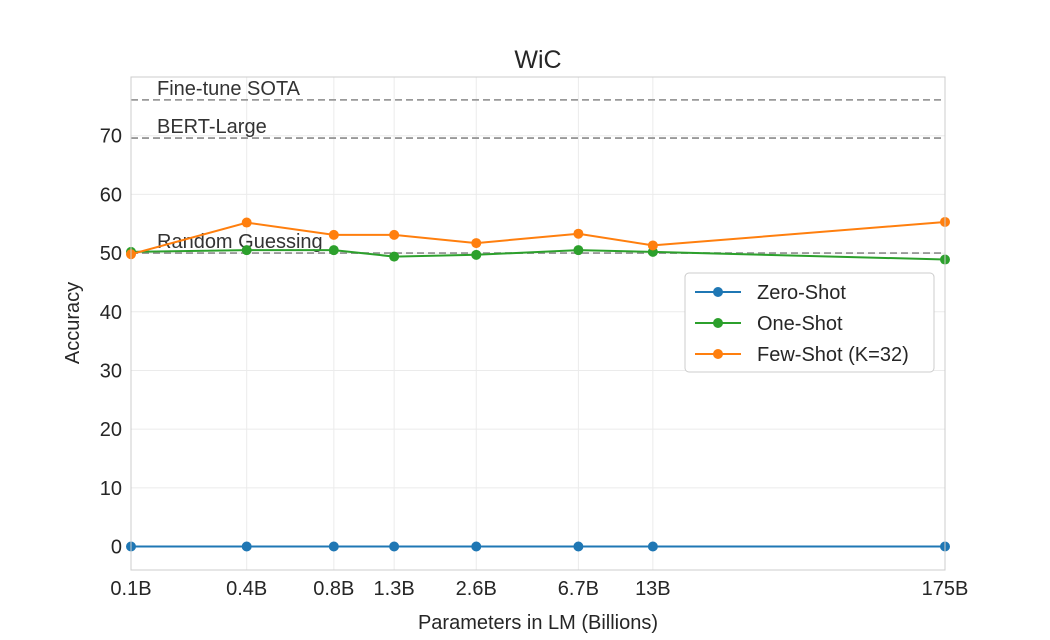 The height and width of the screenshot is (640, 1050). What do you see at coordinates (578, 589) in the screenshot?
I see `x-tick-label: 6.7B` at bounding box center [578, 589].